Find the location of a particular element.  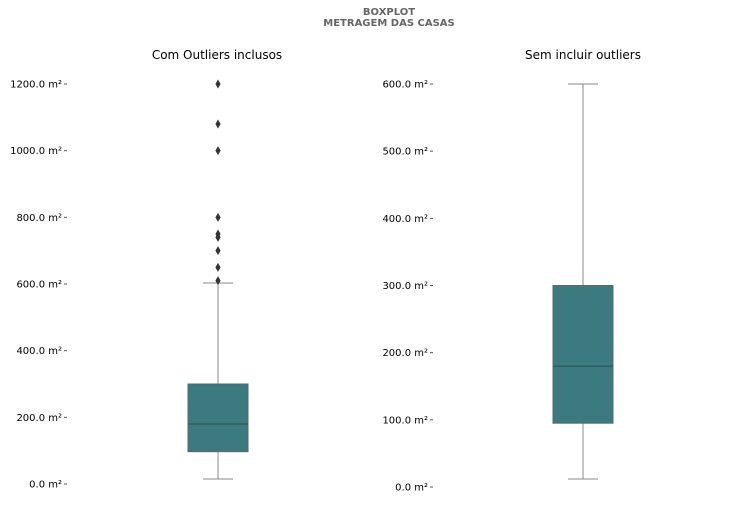

y-tick-label: 1200.0 m² is located at coordinates (36, 85).